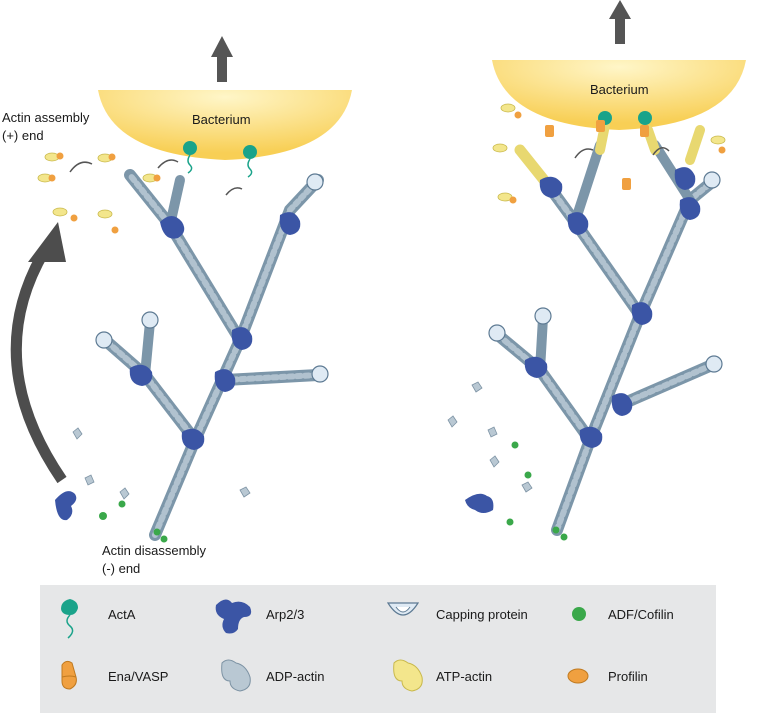 This screenshot has width=782, height=715. What do you see at coordinates (408, 675) in the screenshot?
I see `atp-actin-icon` at bounding box center [408, 675].